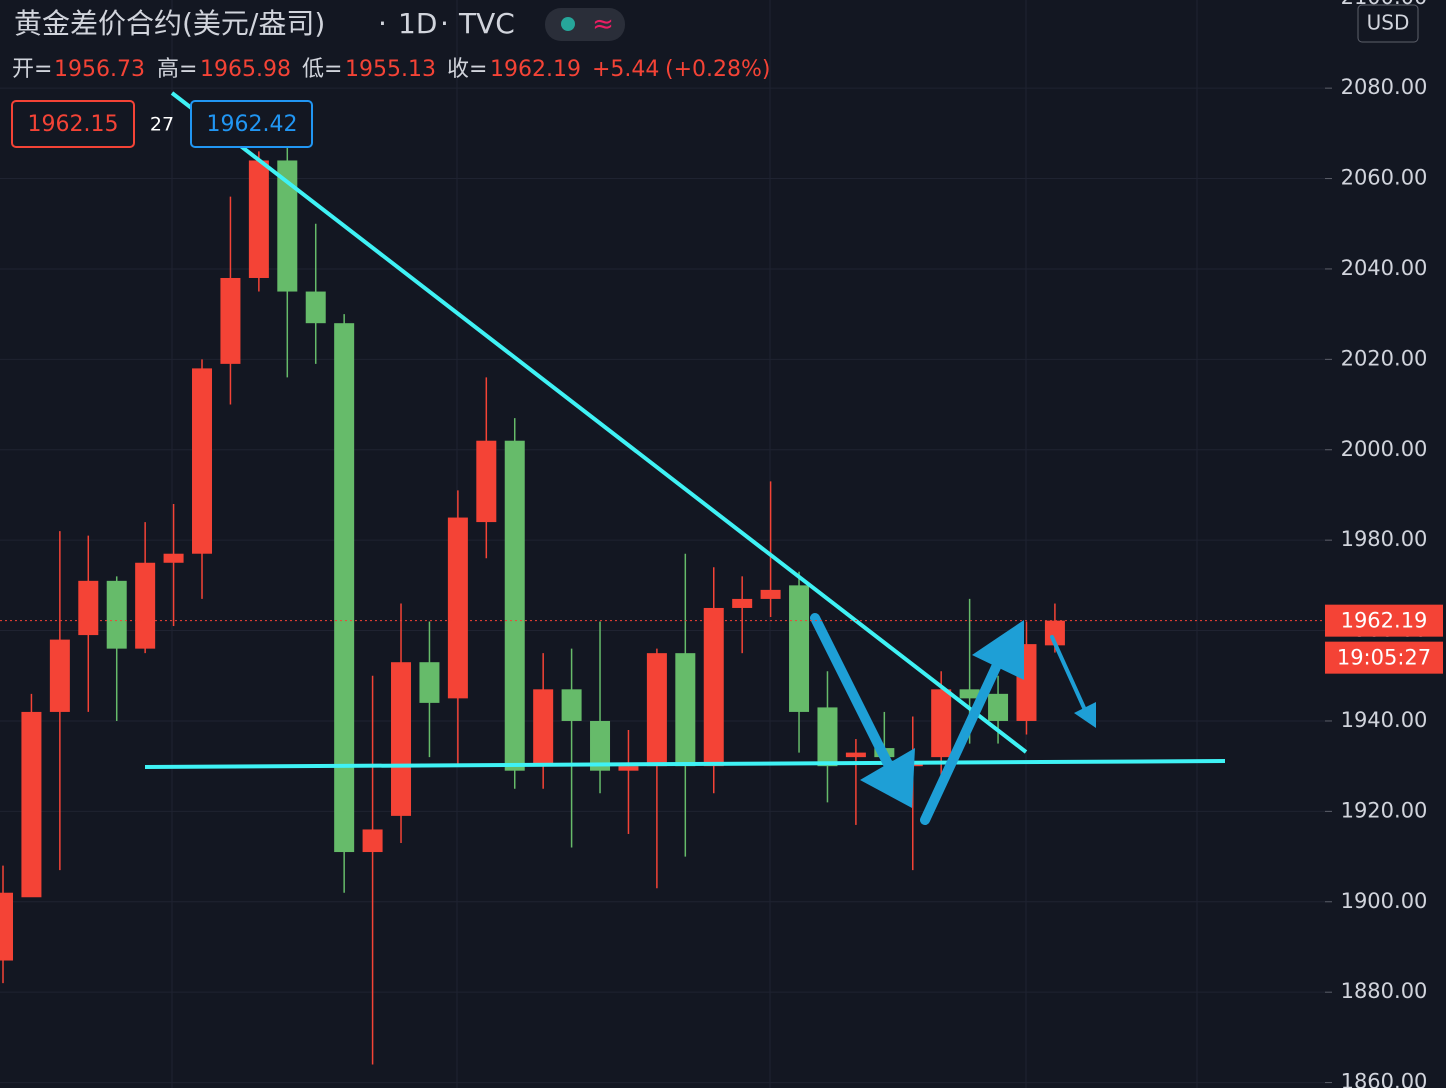 The image size is (1446, 1088). I want to click on y-tick-label: 1980.00, so click(1384, 539).